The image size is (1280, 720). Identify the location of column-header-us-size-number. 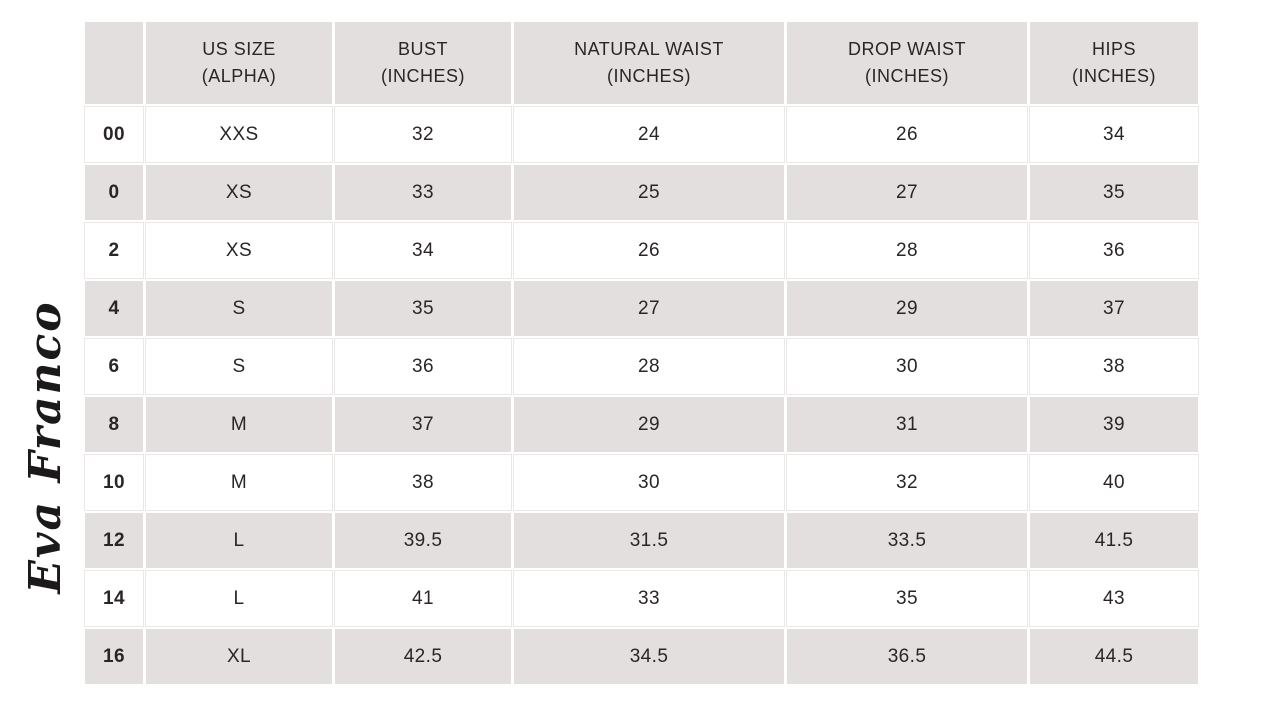
(114, 63).